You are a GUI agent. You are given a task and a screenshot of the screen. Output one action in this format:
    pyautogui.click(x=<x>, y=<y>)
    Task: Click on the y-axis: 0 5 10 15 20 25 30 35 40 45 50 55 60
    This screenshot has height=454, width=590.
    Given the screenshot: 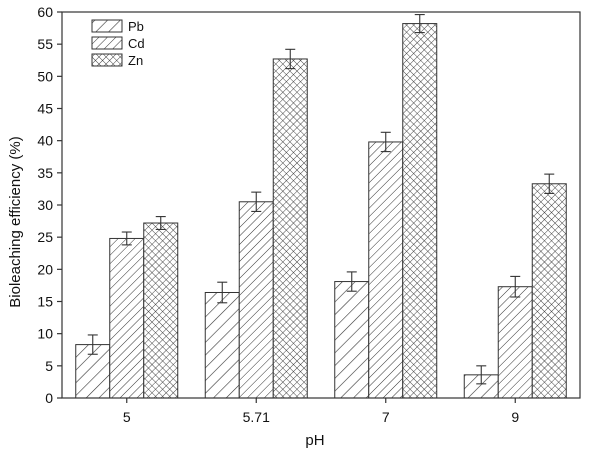 What is the action you would take?
    pyautogui.click(x=49, y=205)
    